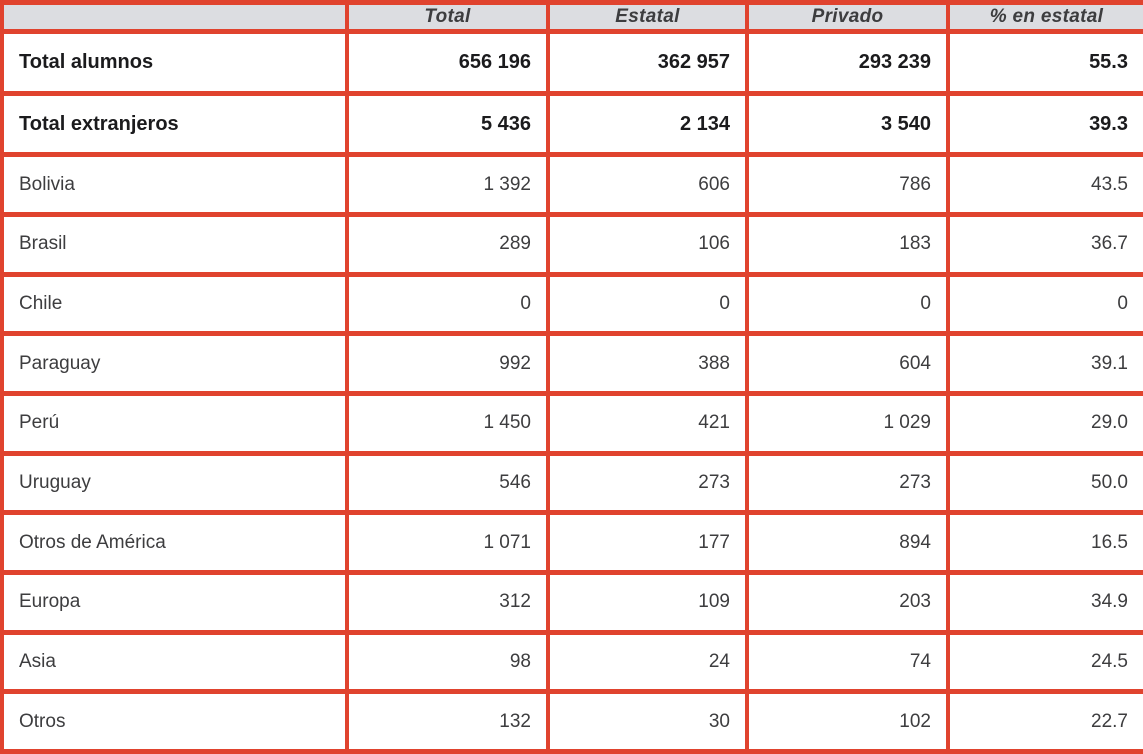  I want to click on row-label: Total alumnos, so click(174, 62).